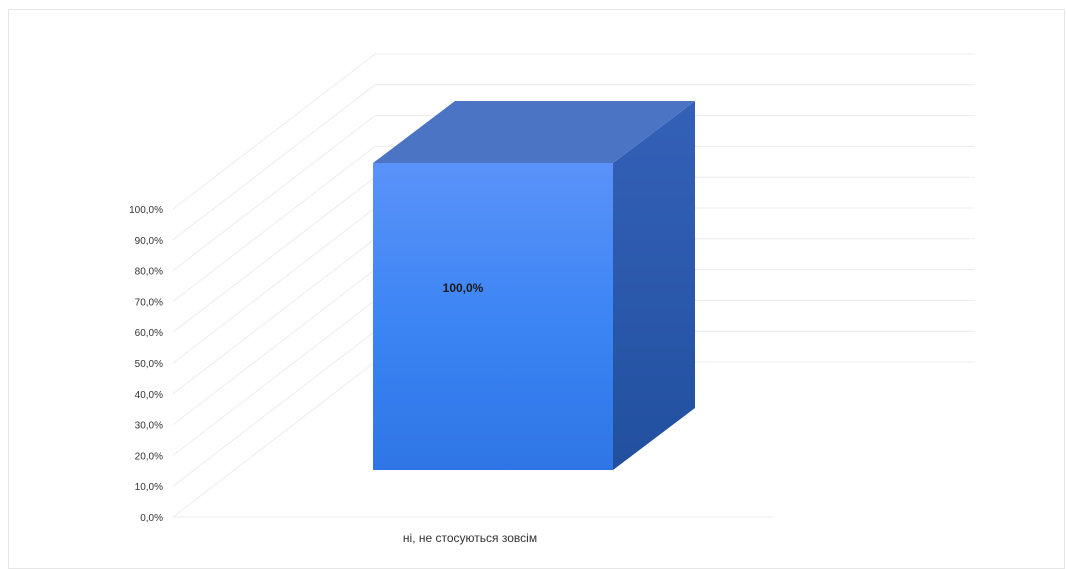 This screenshot has width=1067, height=569. I want to click on y-tick-label: 80,0%, so click(149, 272).